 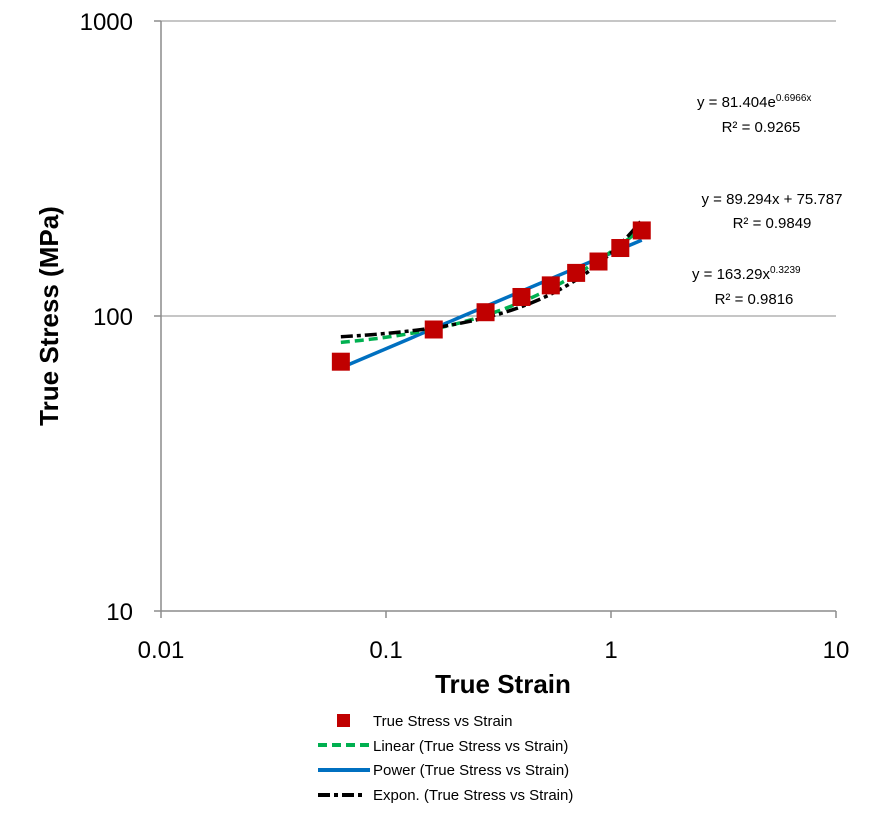 What do you see at coordinates (473, 795) in the screenshot?
I see `legend-label-expon: Expon. (True Stress vs Strain)` at bounding box center [473, 795].